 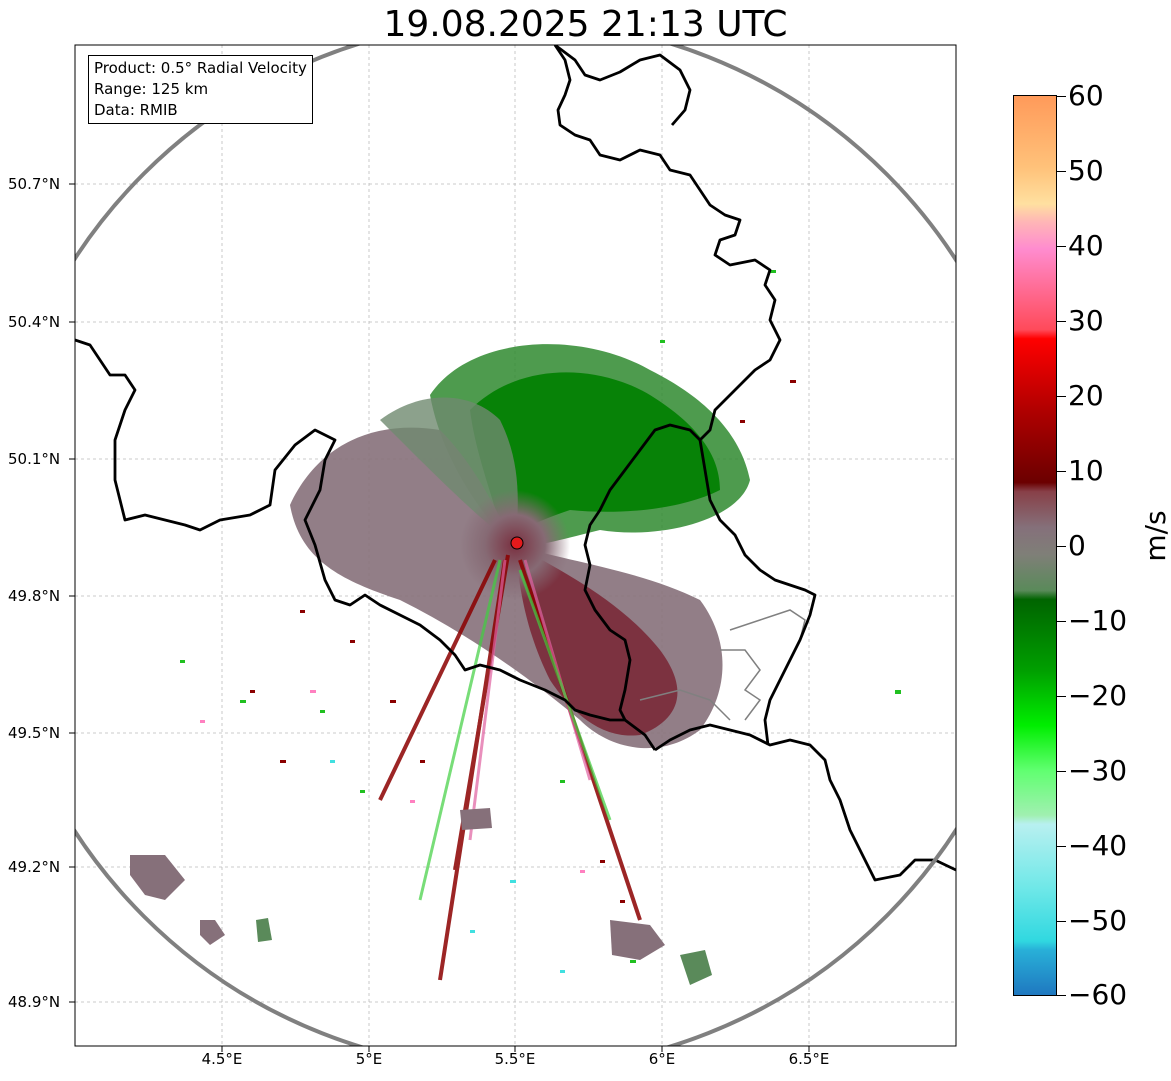 I want to click on lat-tick-label: 49.2°N, so click(x=34, y=867).